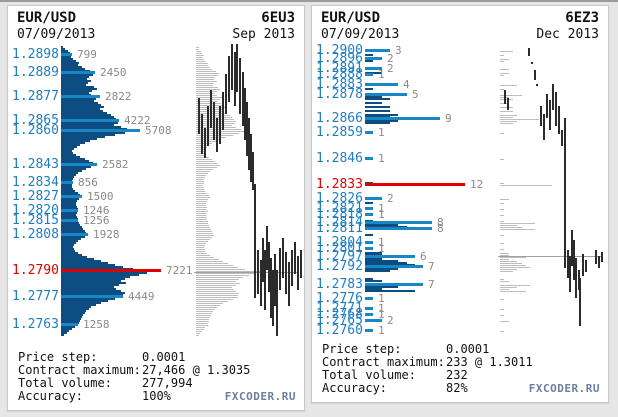 The width and height of the screenshot is (618, 417). Describe the element at coordinates (339, 58) in the screenshot. I see `price-label: 1.2896` at that location.